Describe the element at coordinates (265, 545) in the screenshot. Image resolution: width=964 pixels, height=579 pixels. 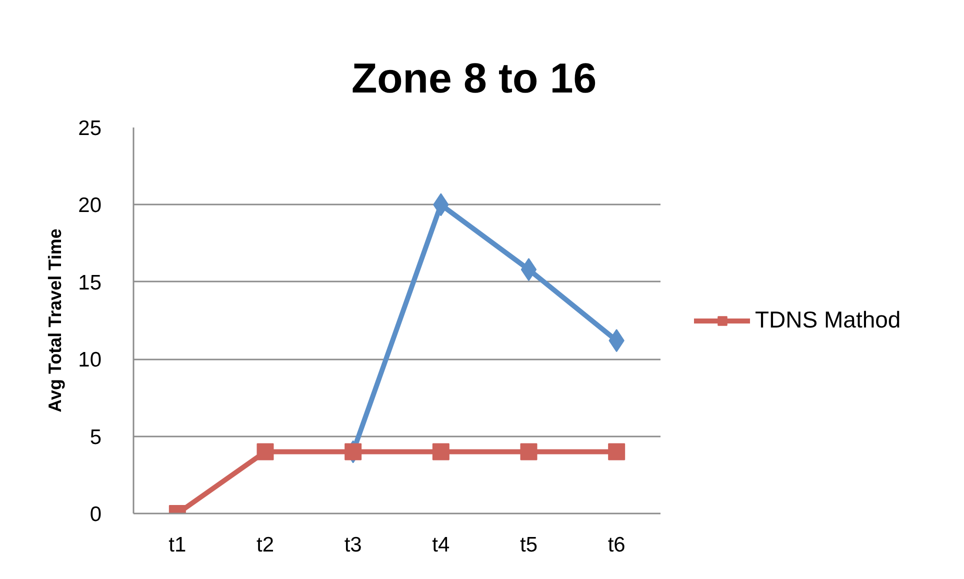
I see `x-tick-label: t2` at that location.